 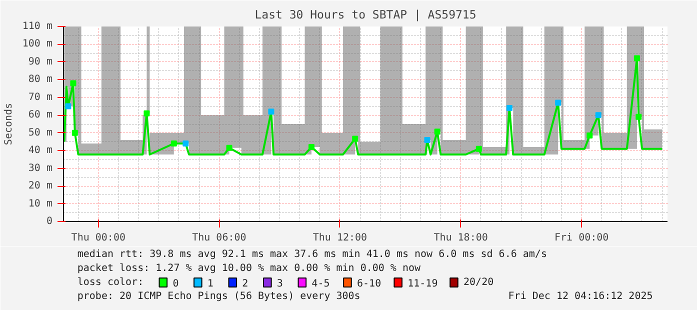 I want to click on text: packet loss: 1.27 % avg 10.00 % max 0.00 % min 0.00 % now, so click(x=249, y=268).